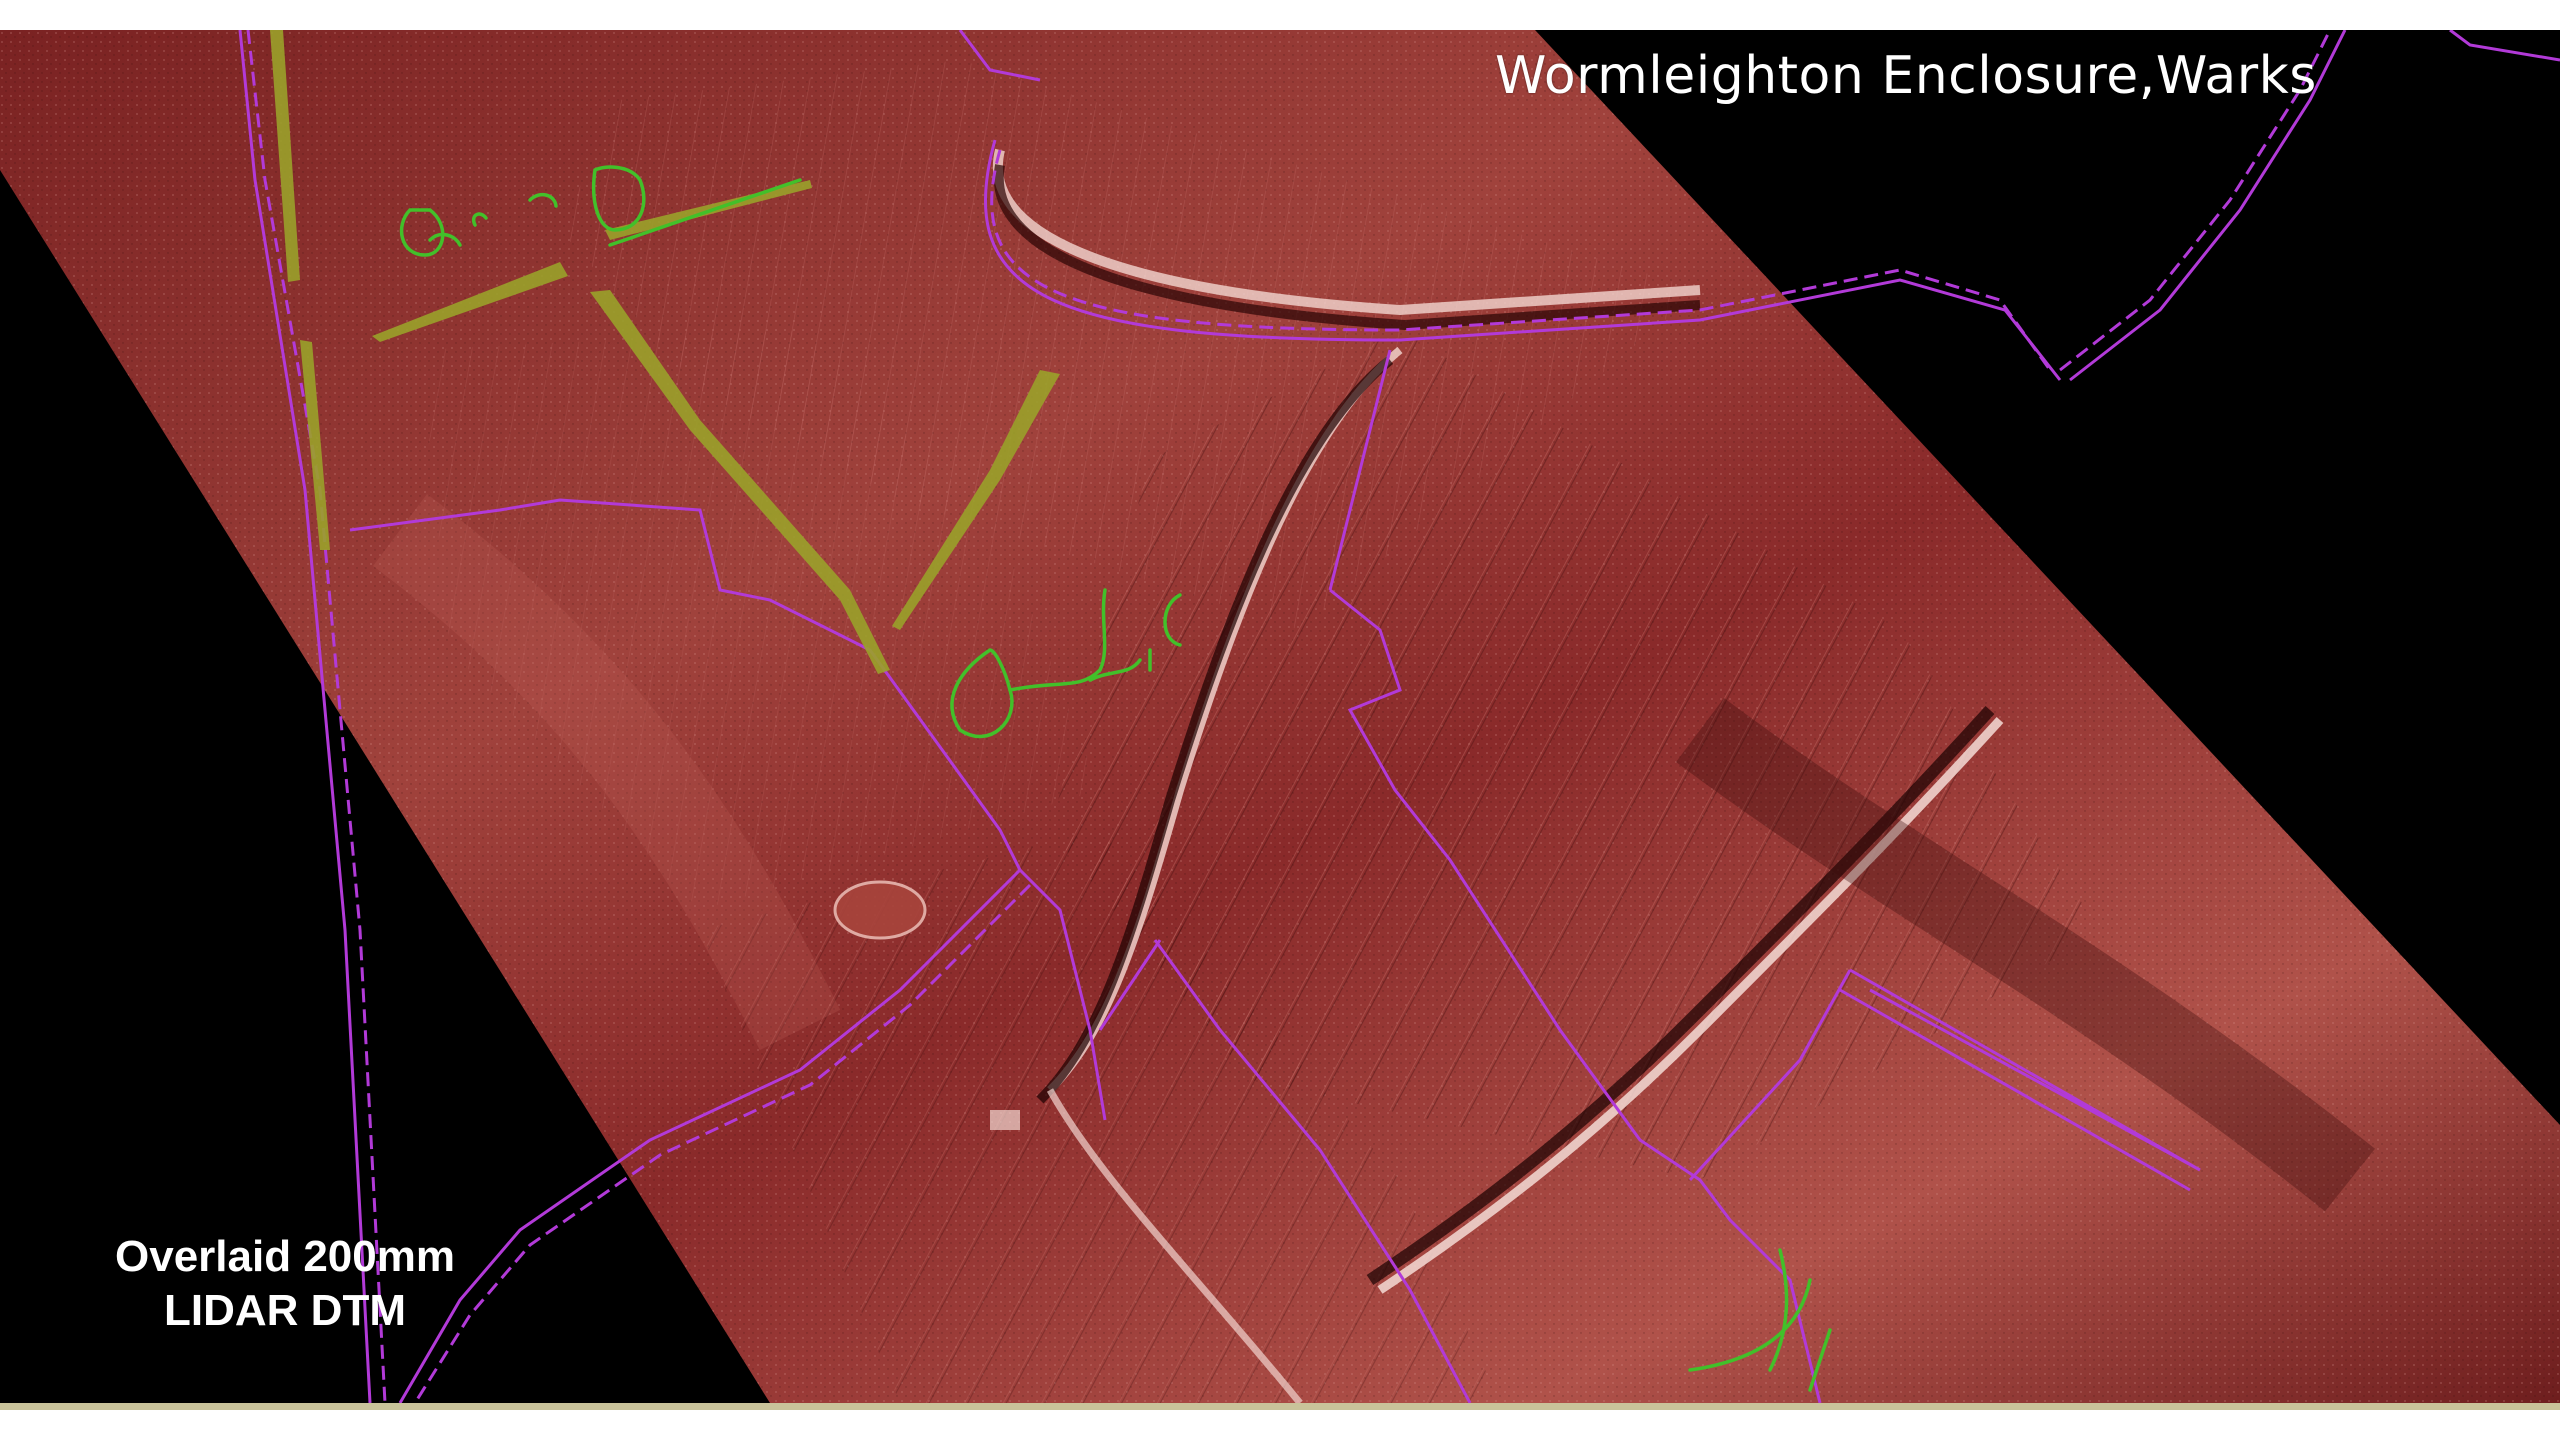 Image resolution: width=2560 pixels, height=1440 pixels. Describe the element at coordinates (285, 1256) in the screenshot. I see `map-caption-line1: Overlaid 200mm` at that location.